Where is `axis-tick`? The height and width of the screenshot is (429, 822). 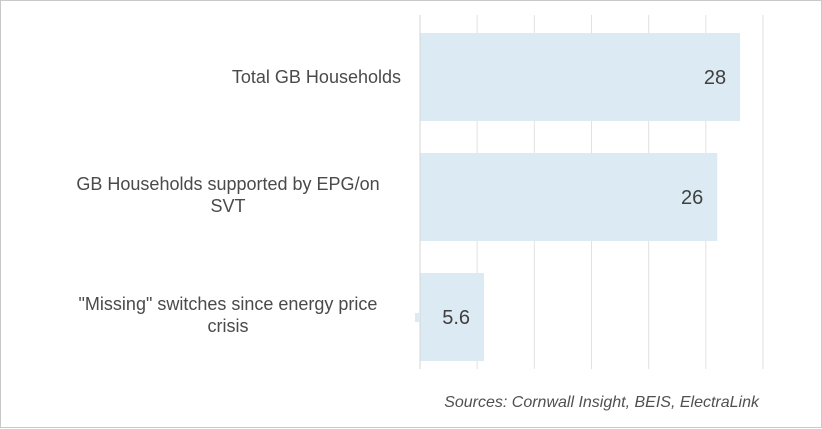 axis-tick is located at coordinates (417, 317).